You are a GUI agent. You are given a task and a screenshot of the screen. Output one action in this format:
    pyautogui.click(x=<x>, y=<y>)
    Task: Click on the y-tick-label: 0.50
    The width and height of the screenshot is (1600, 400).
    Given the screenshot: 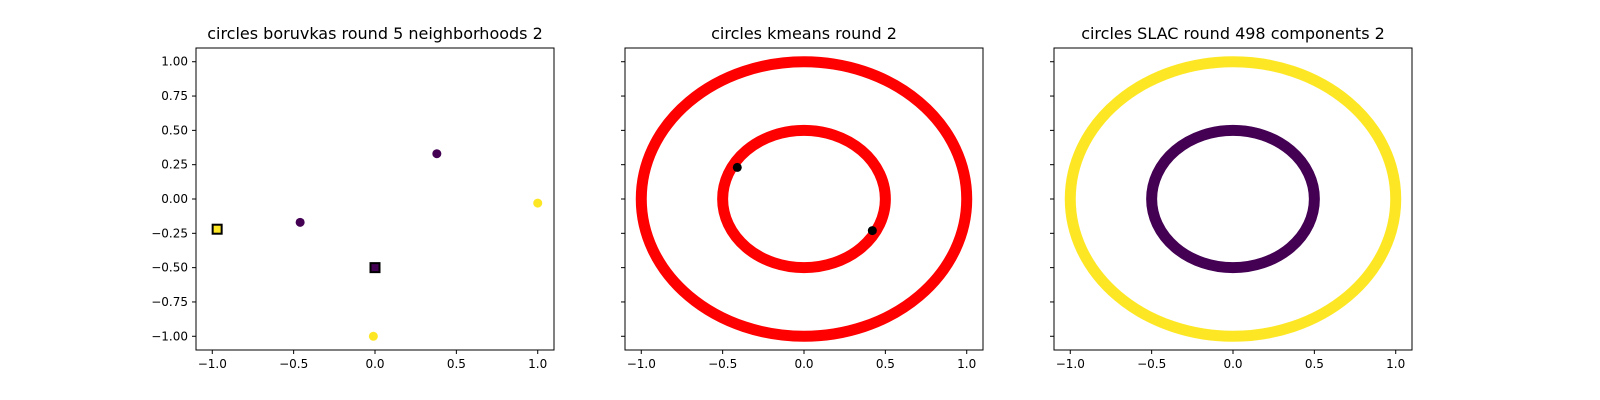 What is the action you would take?
    pyautogui.click(x=174, y=130)
    